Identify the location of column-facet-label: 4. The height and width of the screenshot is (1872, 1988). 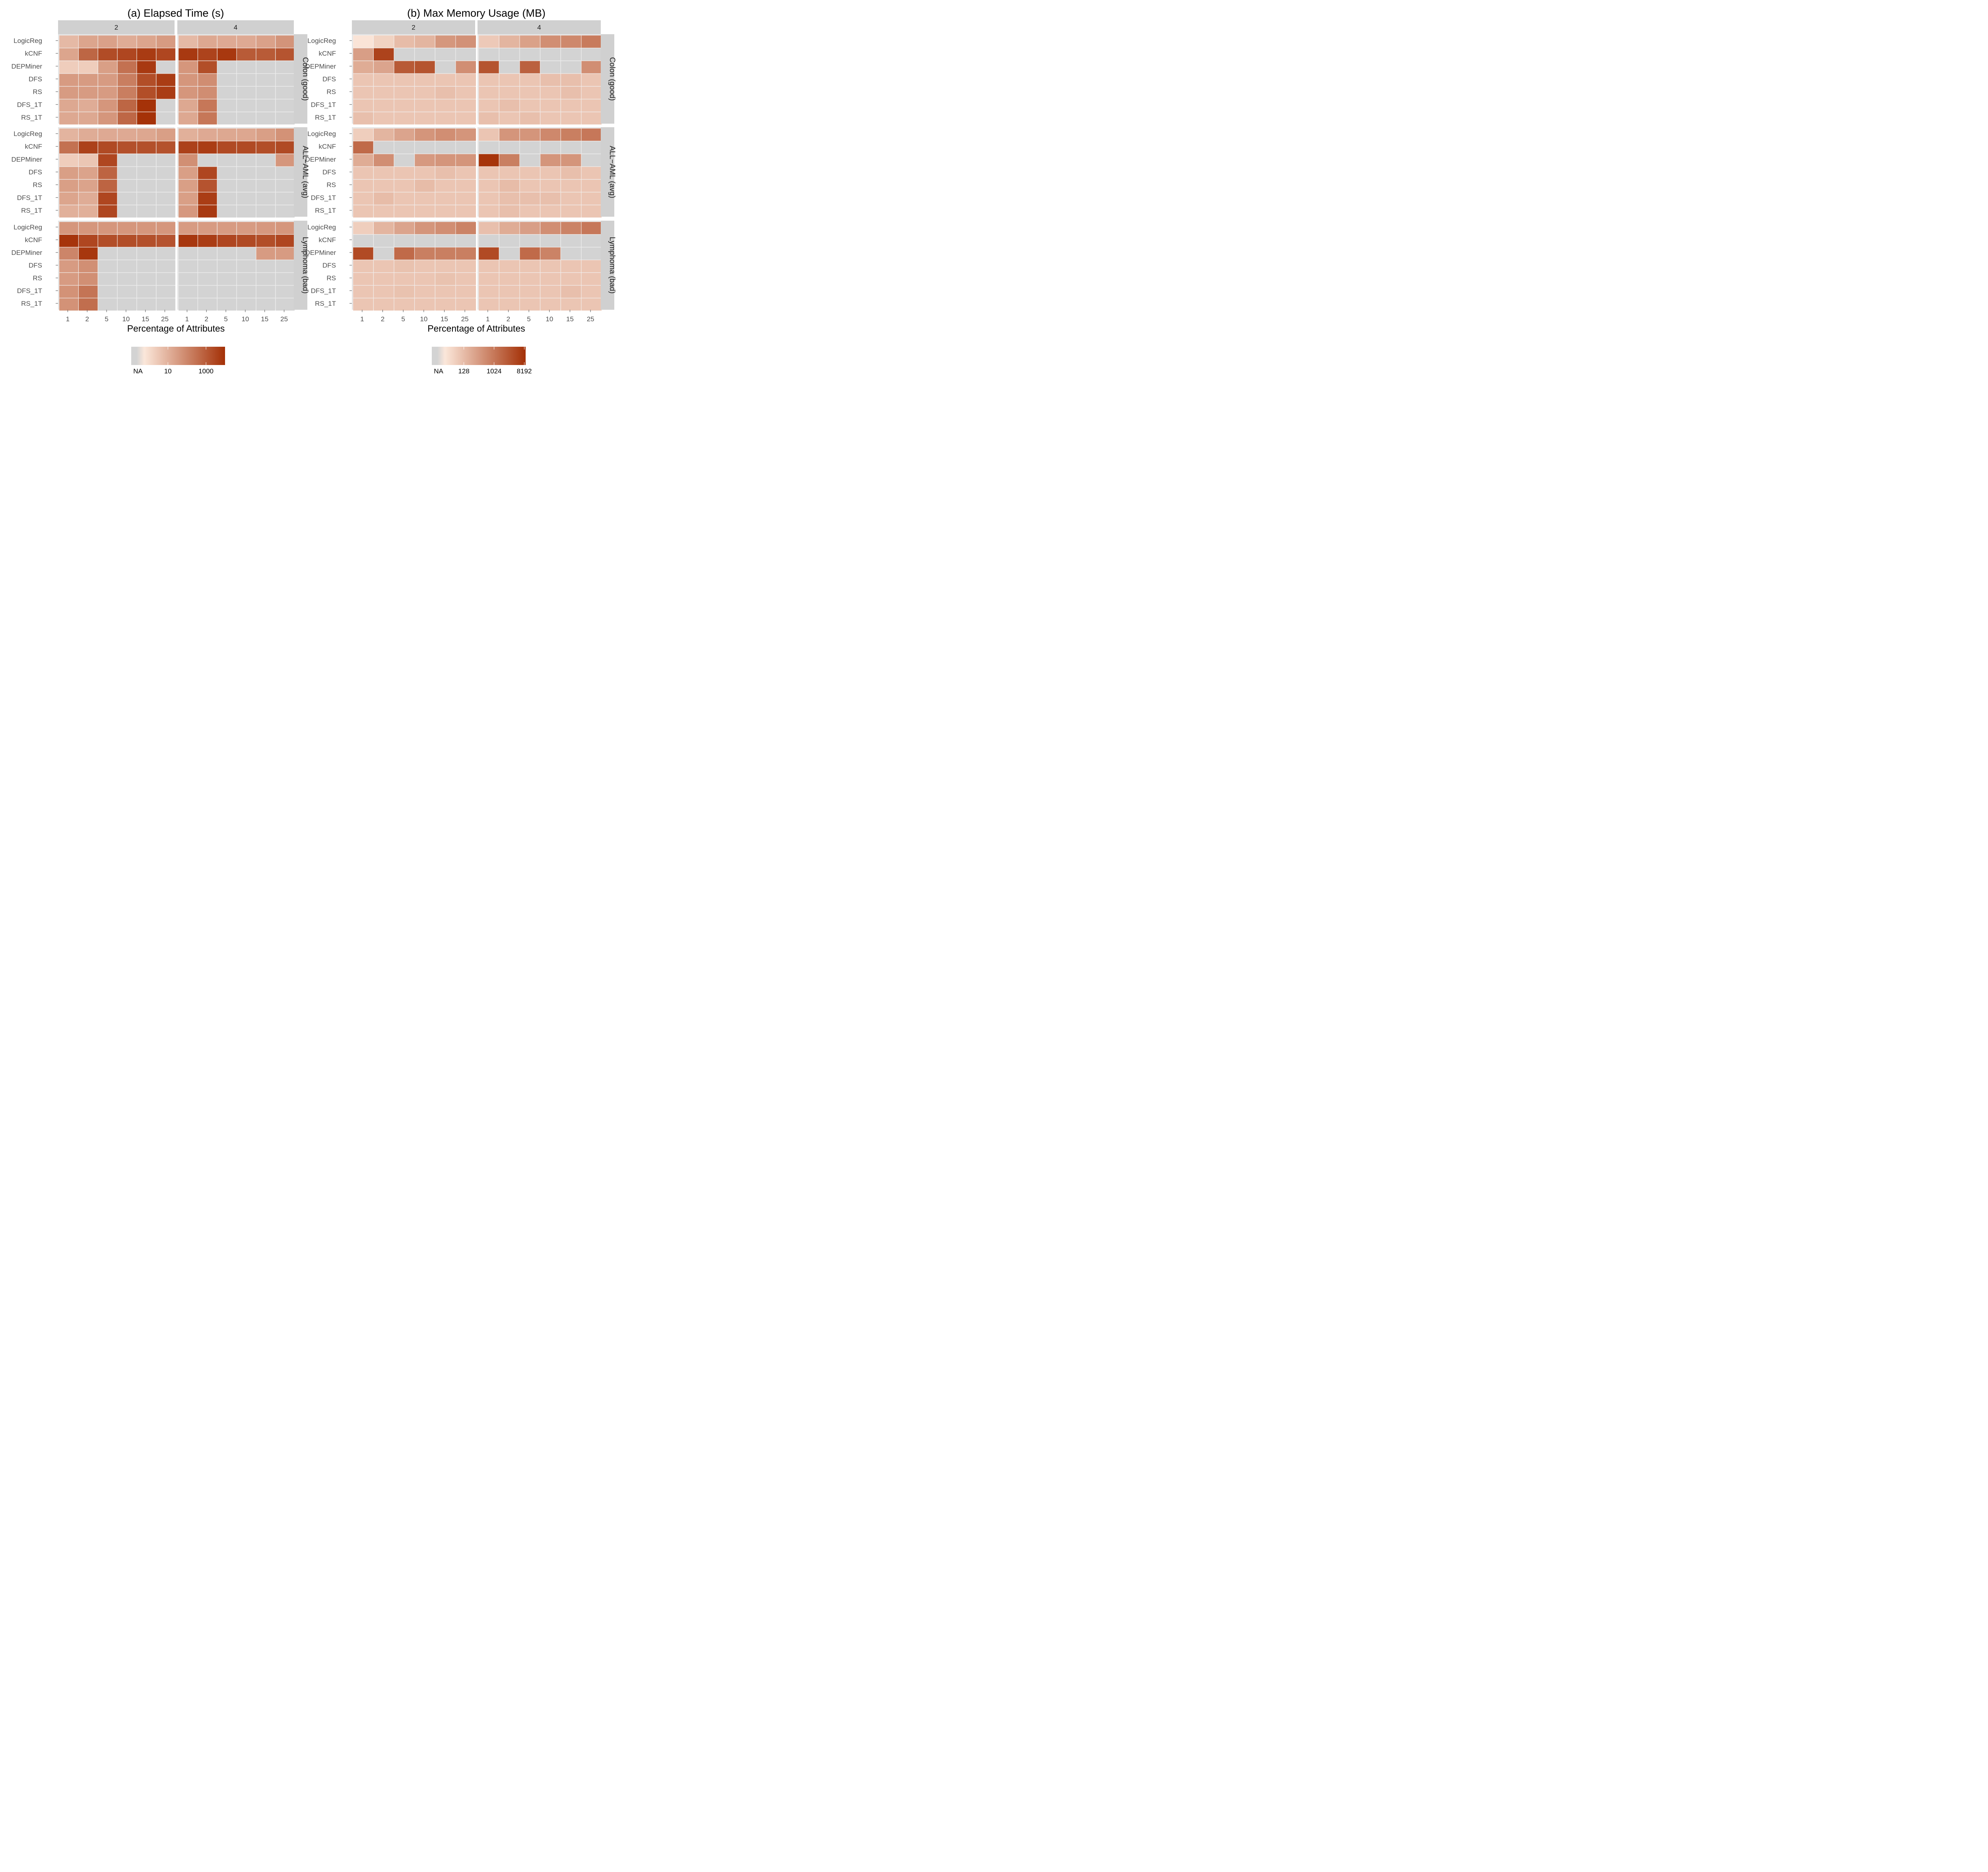
(539, 27).